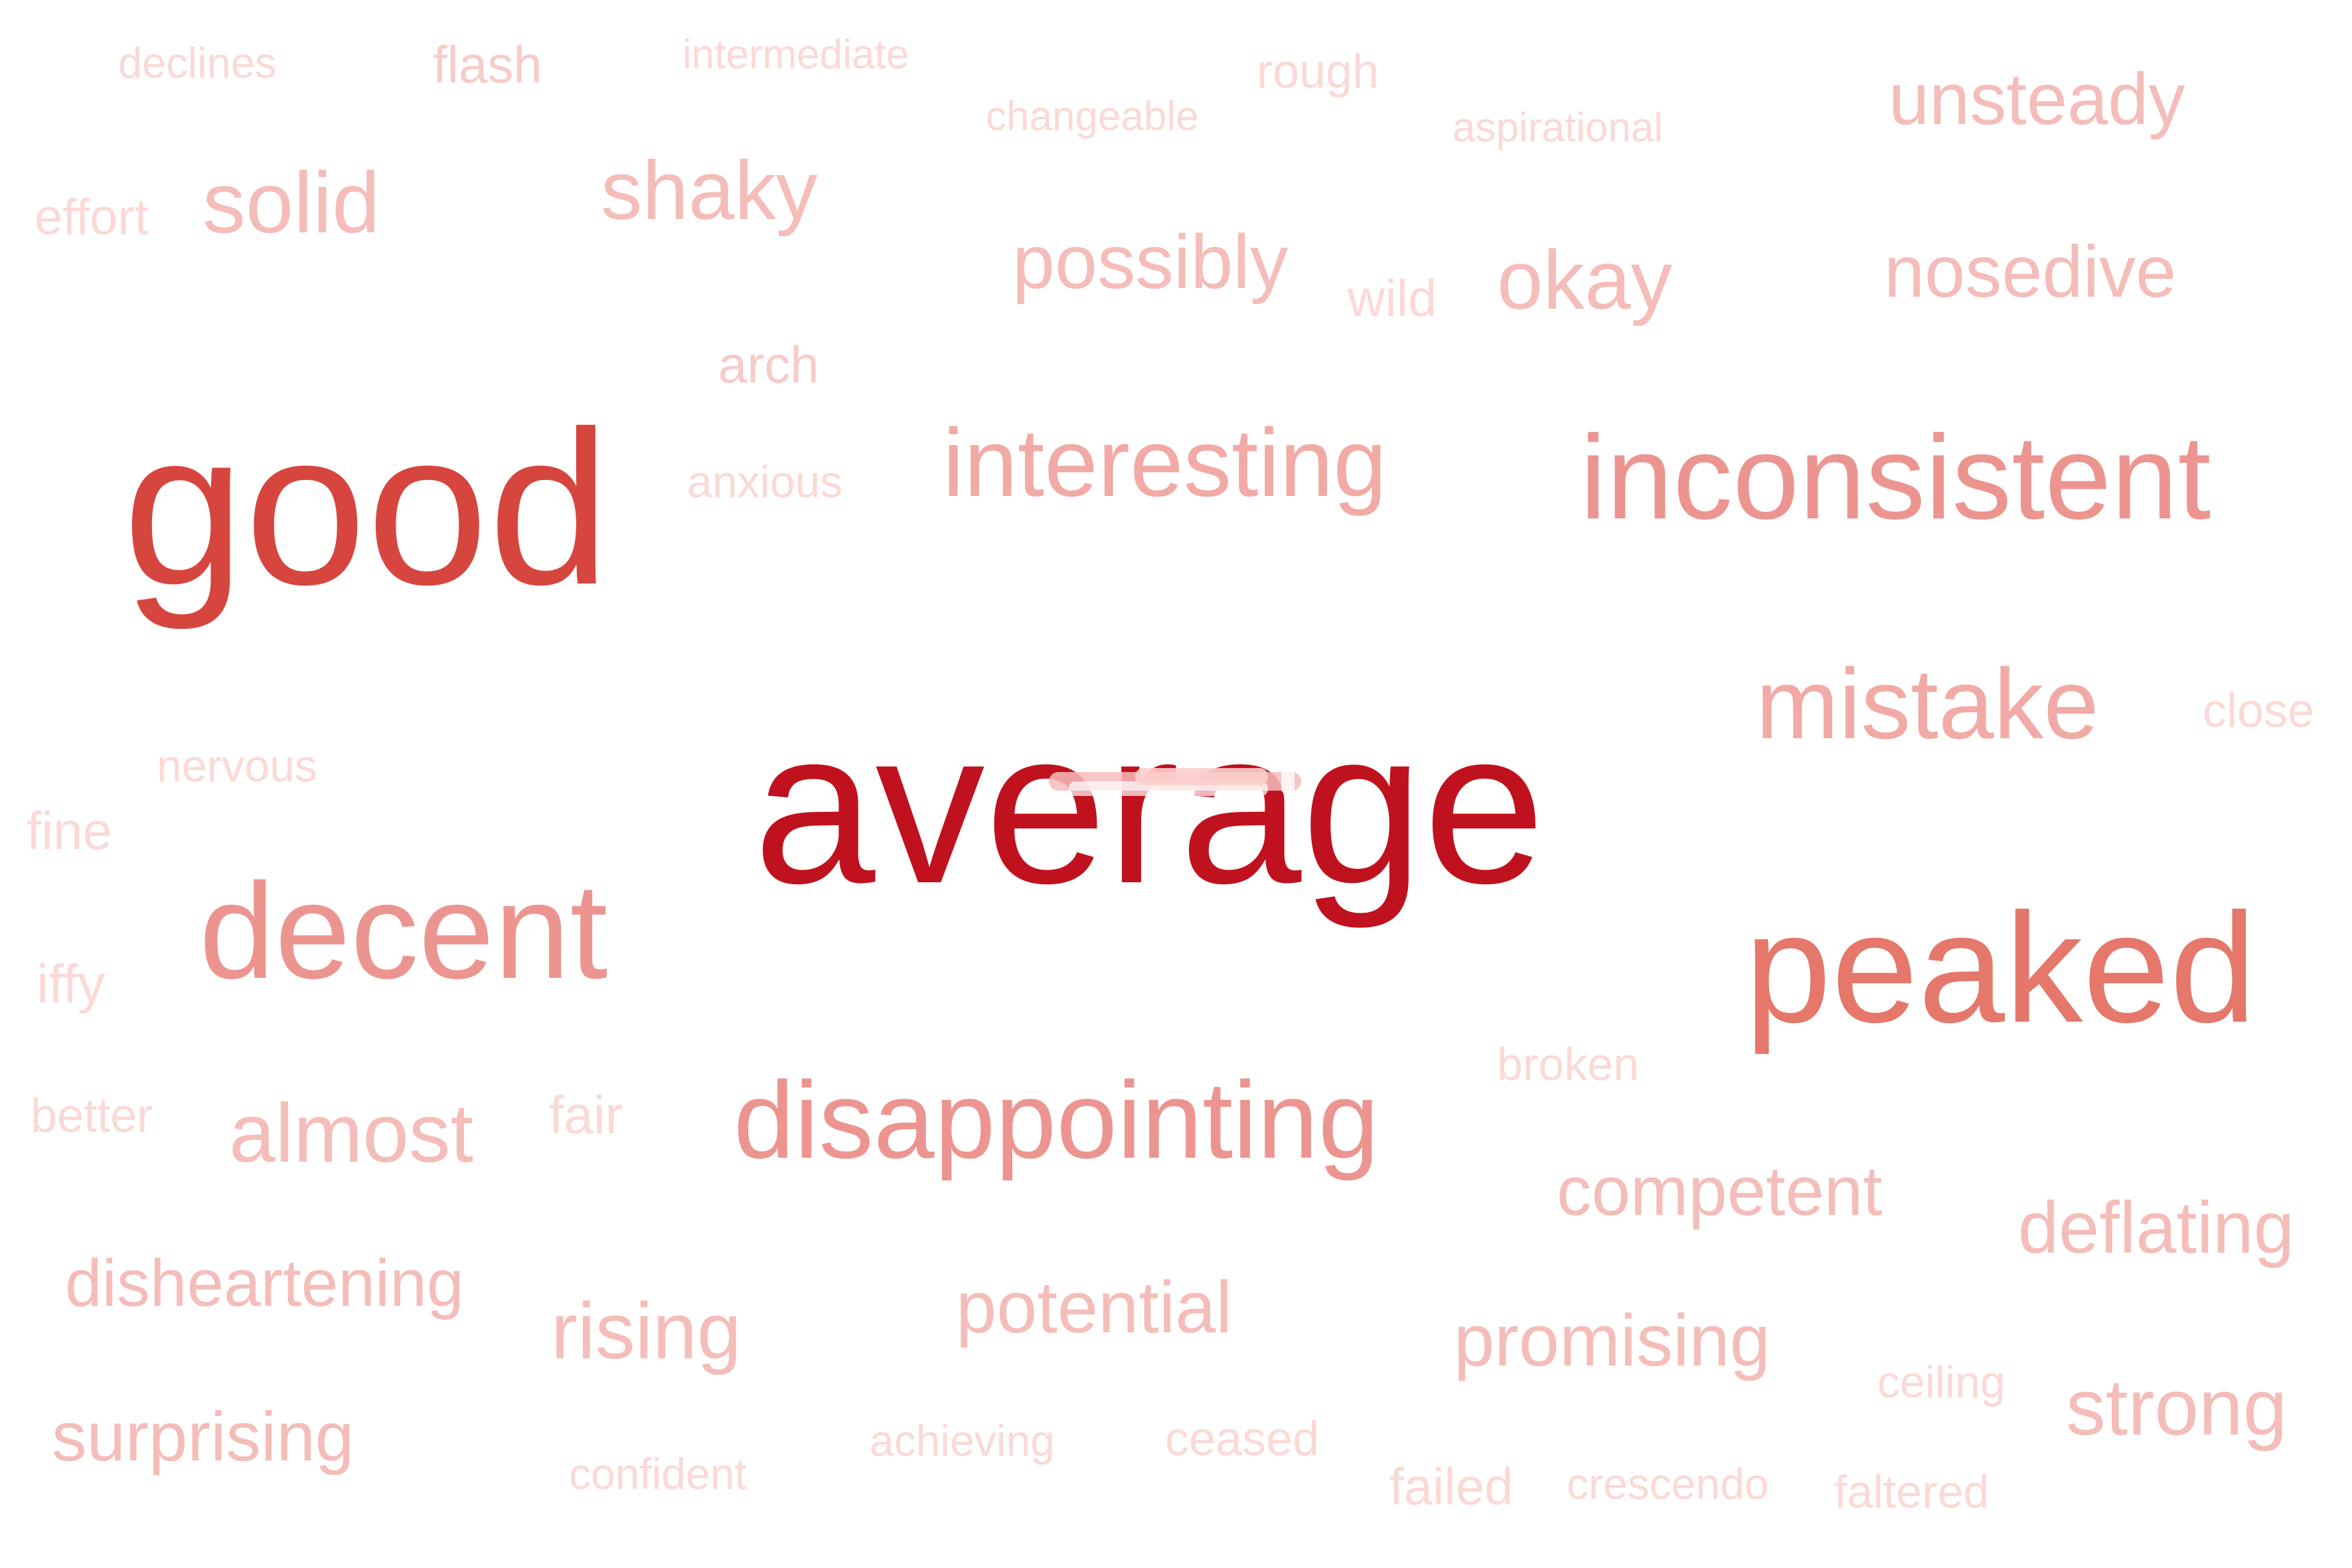  What do you see at coordinates (203, 1437) in the screenshot?
I see `word-surprising: surprising` at bounding box center [203, 1437].